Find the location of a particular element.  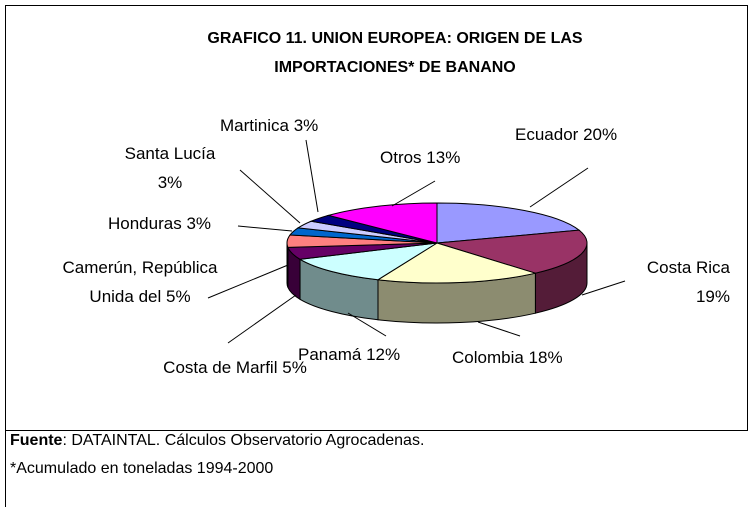

category-label: Honduras is located at coordinates (145, 223).